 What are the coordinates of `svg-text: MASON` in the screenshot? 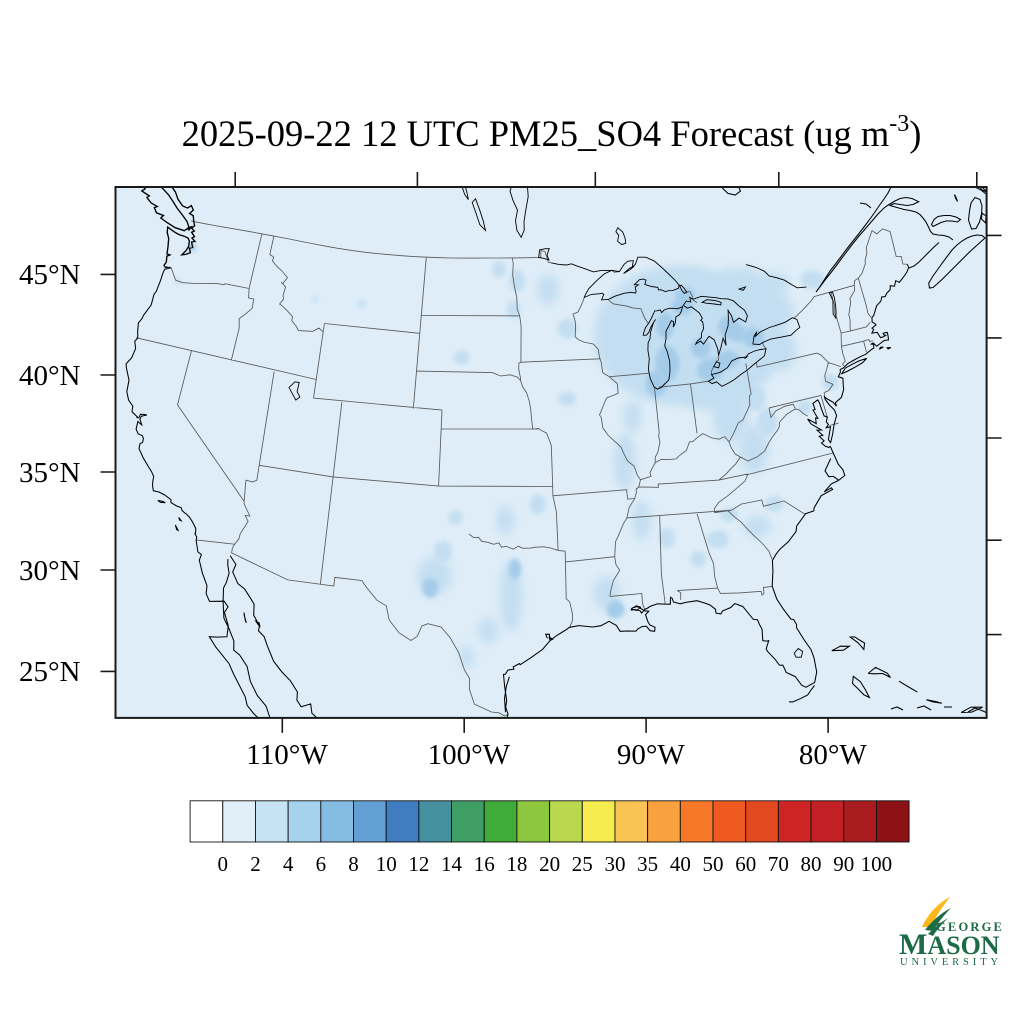 It's located at (949, 944).